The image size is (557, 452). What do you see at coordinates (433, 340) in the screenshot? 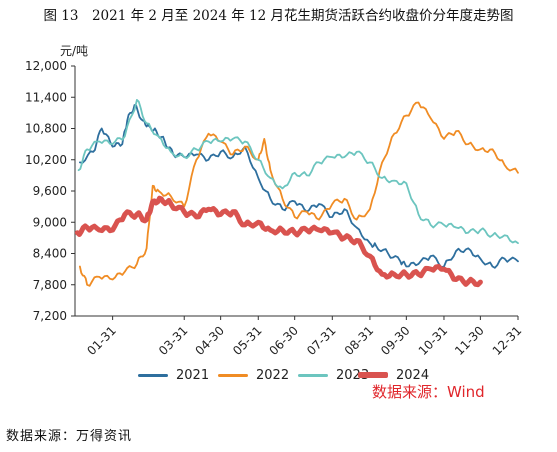
I see `x-tick-label: 10-31` at bounding box center [433, 340].